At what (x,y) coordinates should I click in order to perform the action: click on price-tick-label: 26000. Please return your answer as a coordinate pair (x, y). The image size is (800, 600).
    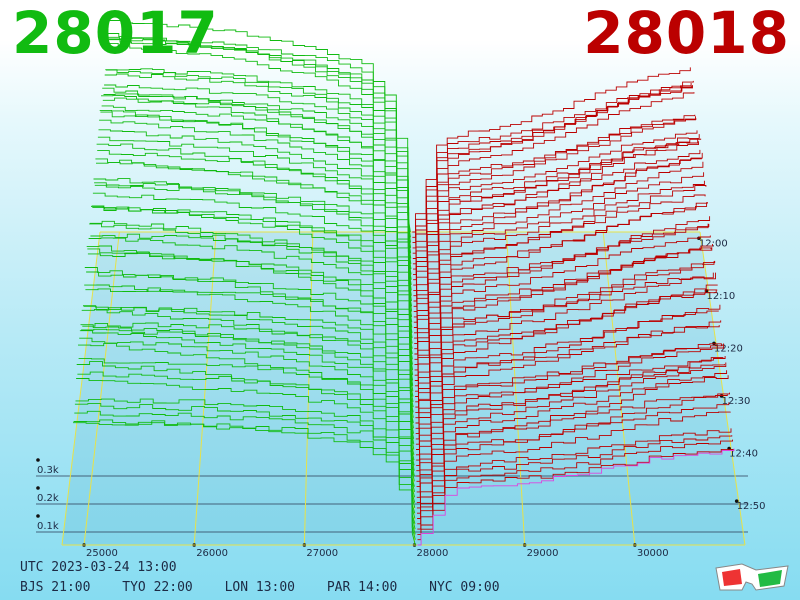
    Looking at the image, I should click on (212, 553).